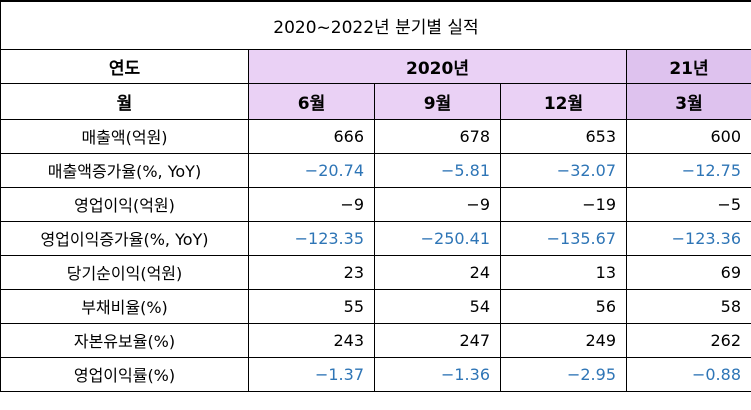 The height and width of the screenshot is (410, 751). What do you see at coordinates (311, 306) in the screenshot?
I see `data-cell: 55` at bounding box center [311, 306].